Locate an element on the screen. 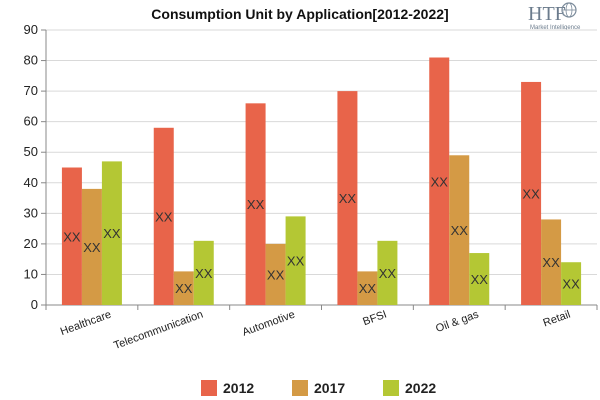  y-tick-label: 10 is located at coordinates (31, 273).